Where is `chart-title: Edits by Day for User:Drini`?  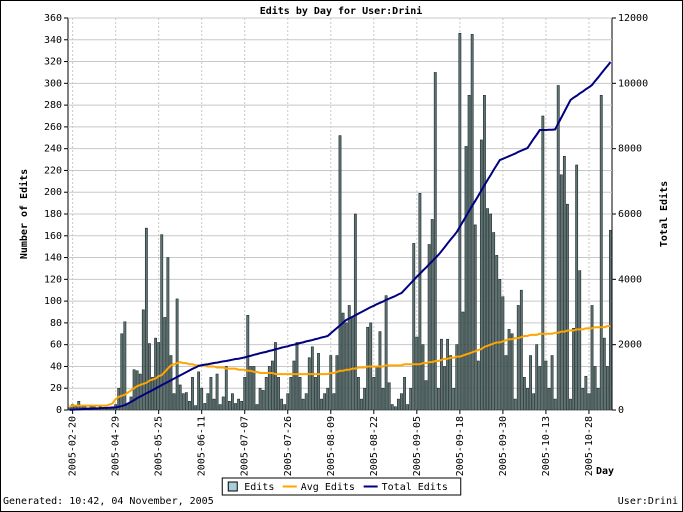
chart-title: Edits by Day for User:Drini is located at coordinates (341, 11).